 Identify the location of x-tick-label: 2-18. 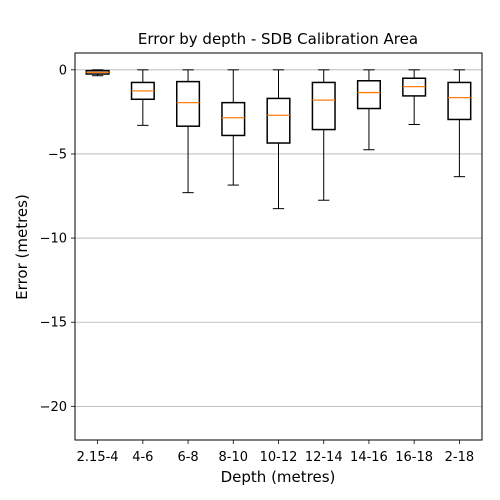
(460, 457).